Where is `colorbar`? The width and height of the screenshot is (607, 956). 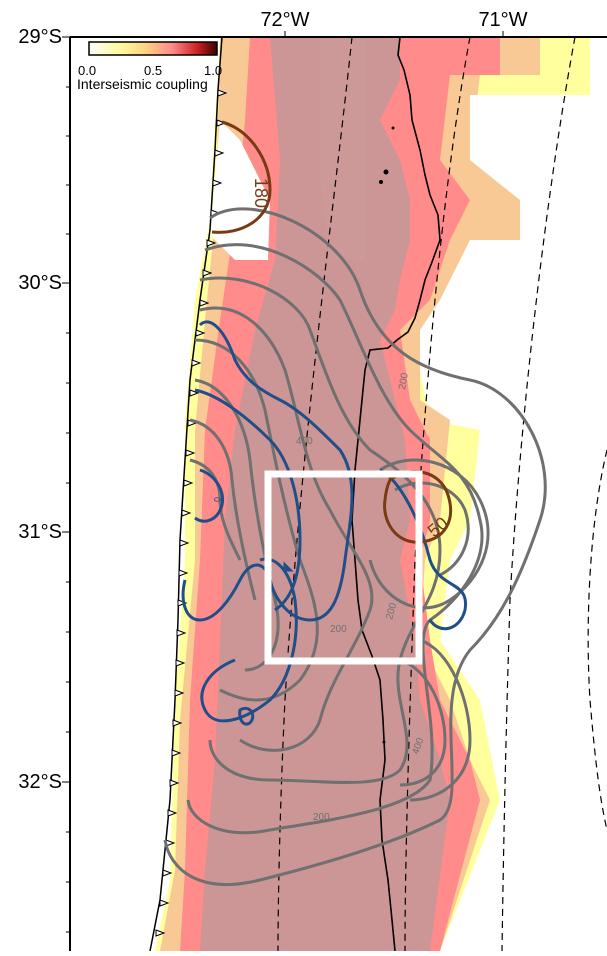
colorbar is located at coordinates (153, 48).